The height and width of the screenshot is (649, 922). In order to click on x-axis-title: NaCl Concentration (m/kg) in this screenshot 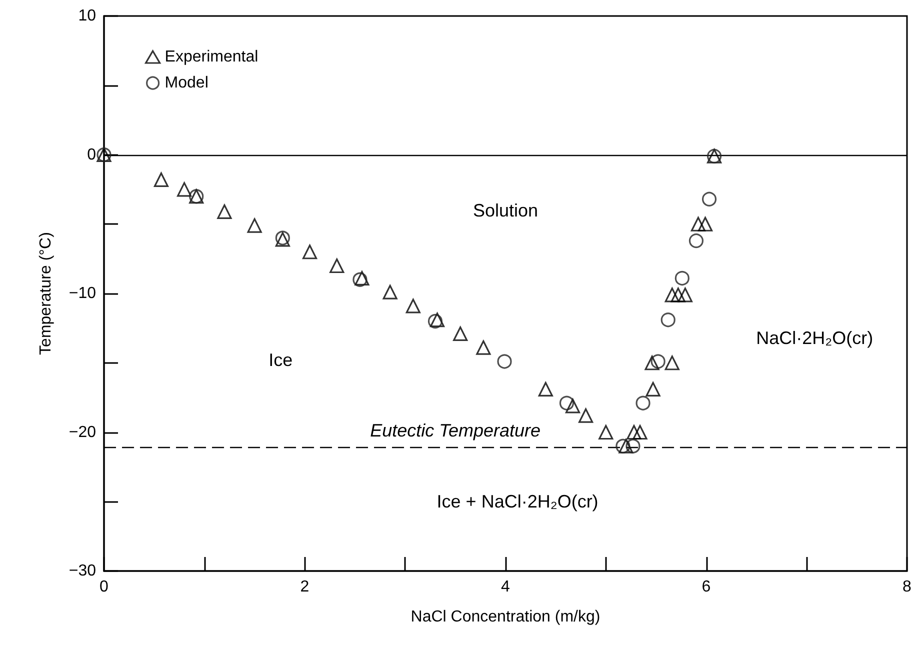, I will do `click(505, 617)`.